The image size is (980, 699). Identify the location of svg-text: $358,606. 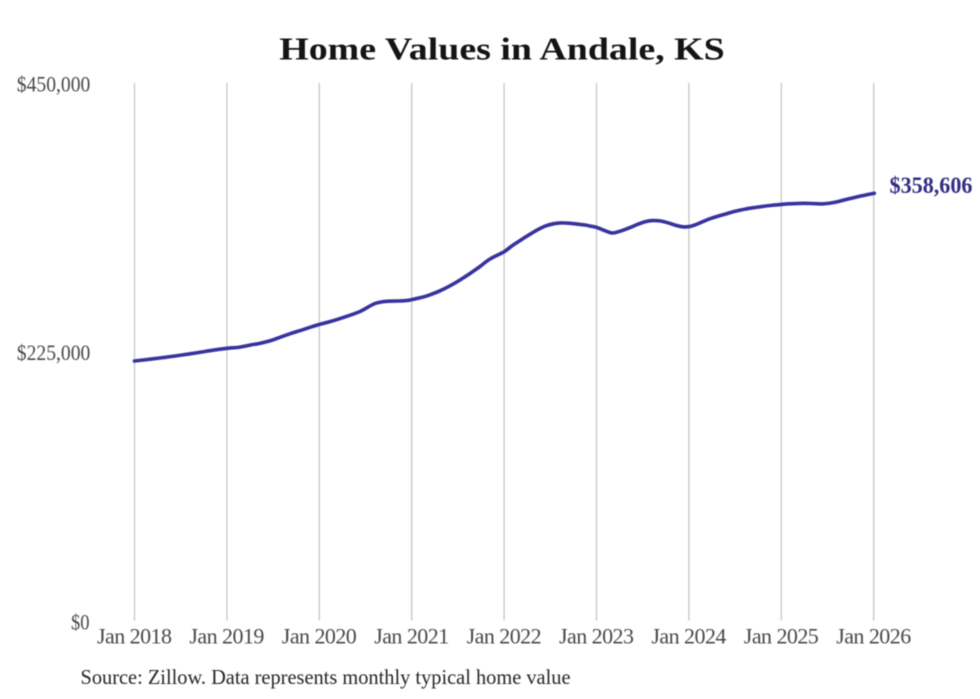
(931, 185).